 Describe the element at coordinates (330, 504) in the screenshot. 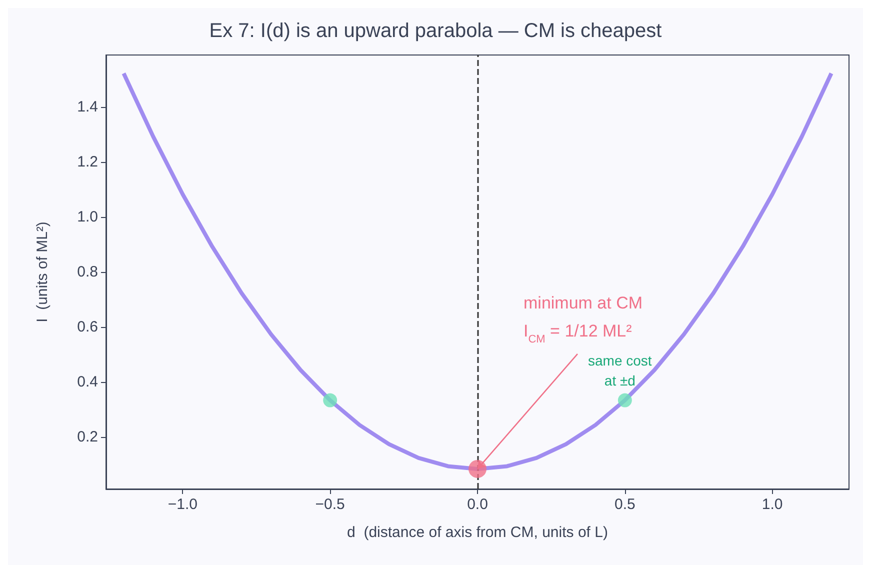

I see `x-tick-label: −0.5` at that location.